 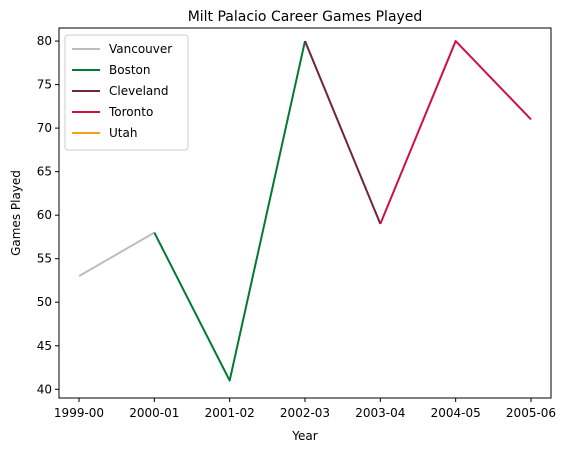 What do you see at coordinates (129, 70) in the screenshot?
I see `legend-label-boston: Boston` at bounding box center [129, 70].